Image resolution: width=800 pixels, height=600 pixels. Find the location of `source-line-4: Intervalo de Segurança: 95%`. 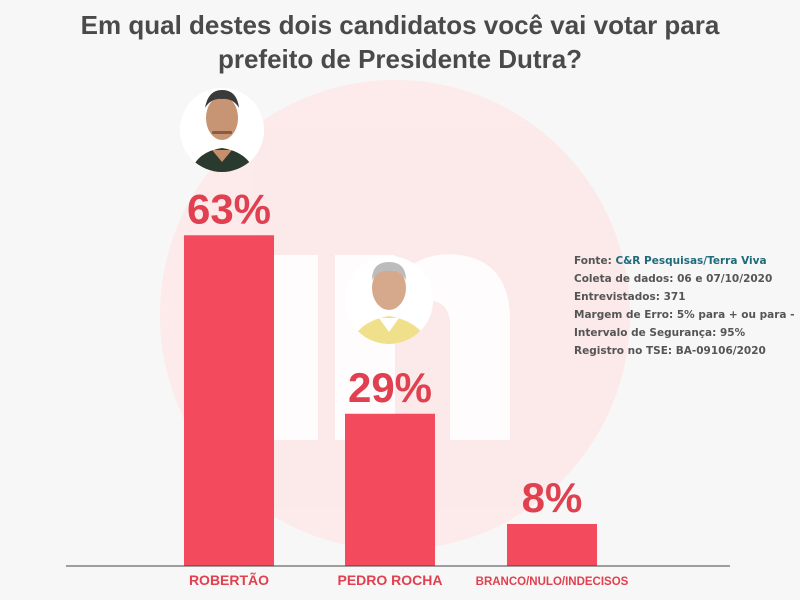

source-line-4: Intervalo de Segurança: 95% is located at coordinates (660, 333).